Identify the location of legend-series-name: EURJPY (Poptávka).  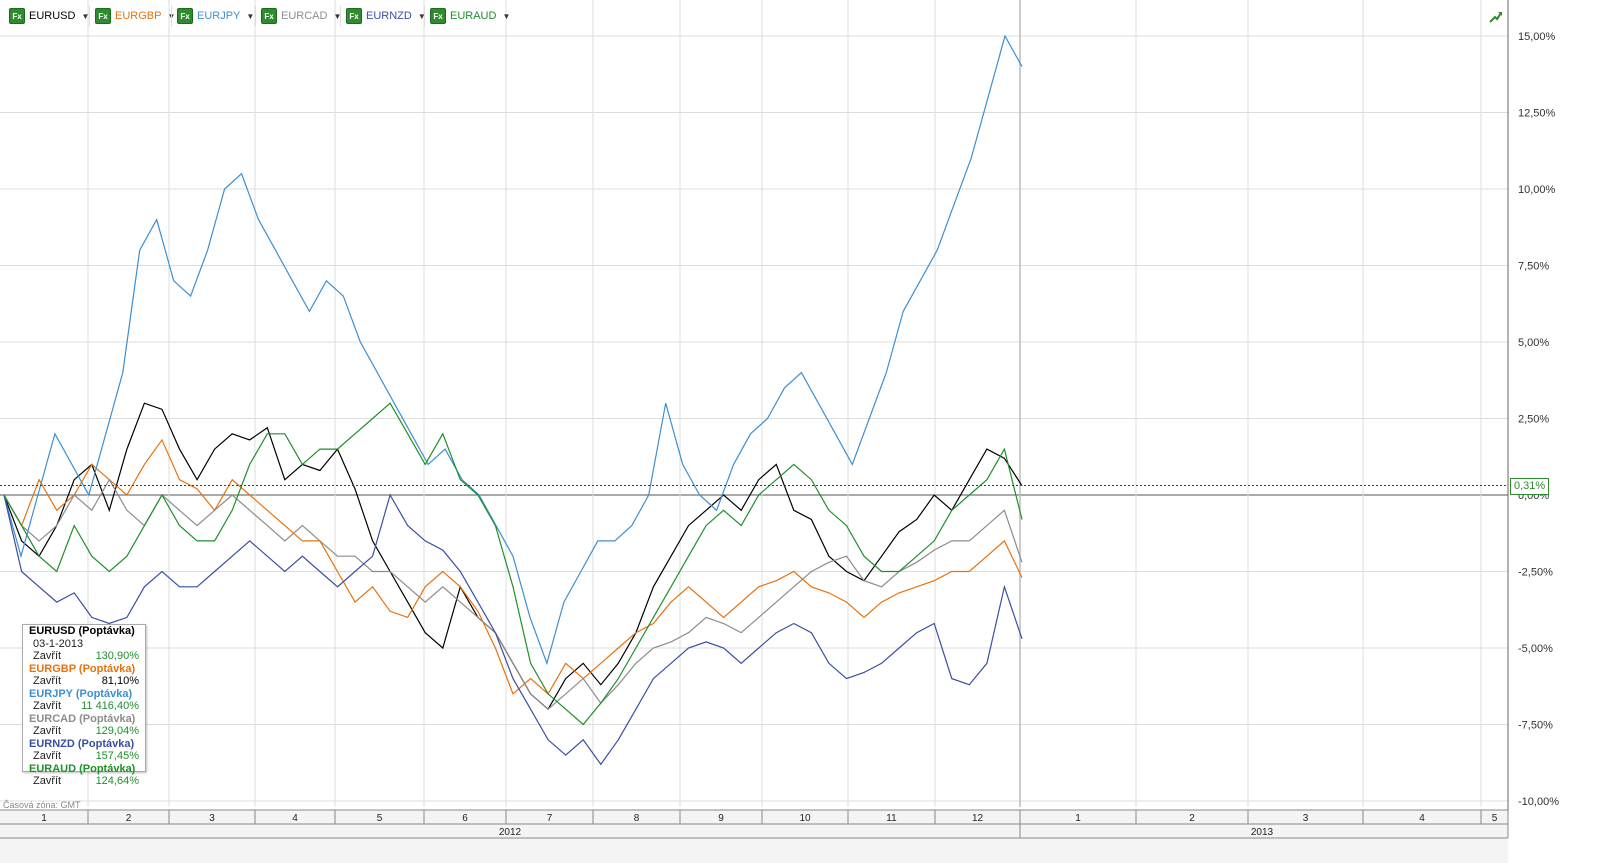
(81, 693).